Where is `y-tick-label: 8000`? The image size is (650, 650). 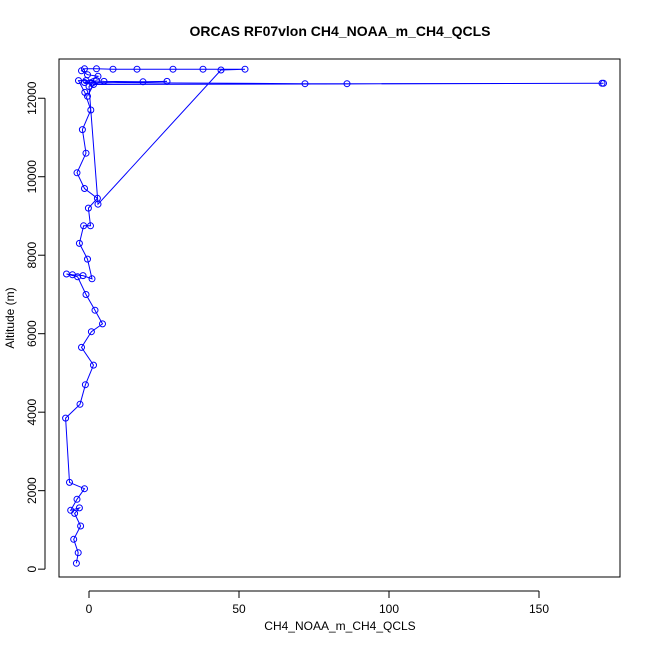
y-tick-label: 8000 is located at coordinates (32, 255).